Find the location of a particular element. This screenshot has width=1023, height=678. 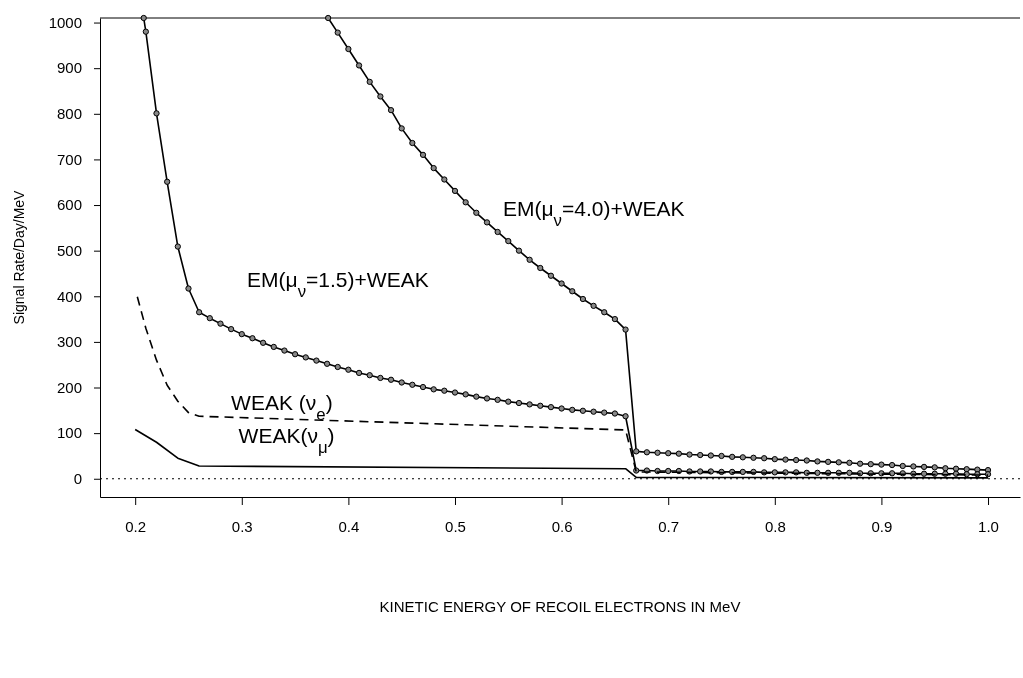

y-tick-label: 500 is located at coordinates (69, 250).